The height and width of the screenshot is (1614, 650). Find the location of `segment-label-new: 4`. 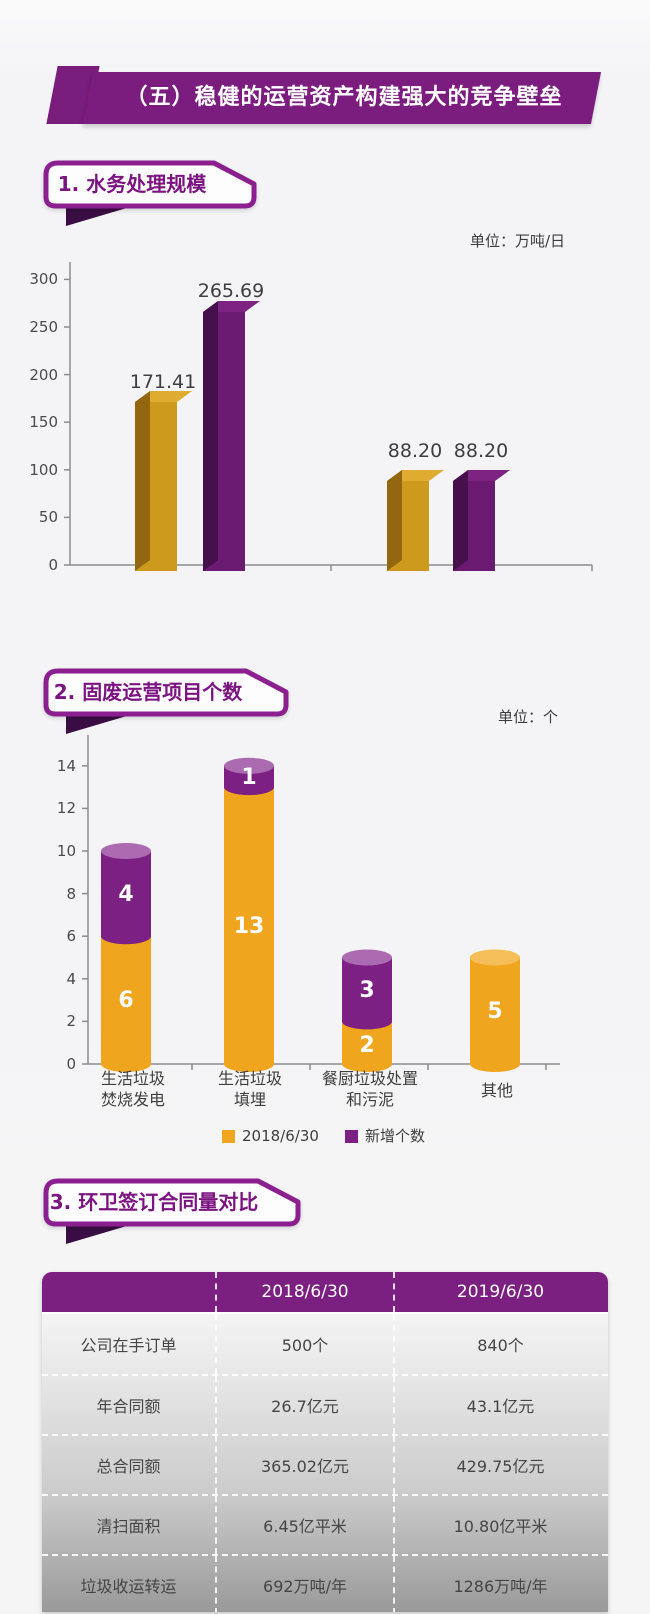

segment-label-new: 4 is located at coordinates (125, 894).